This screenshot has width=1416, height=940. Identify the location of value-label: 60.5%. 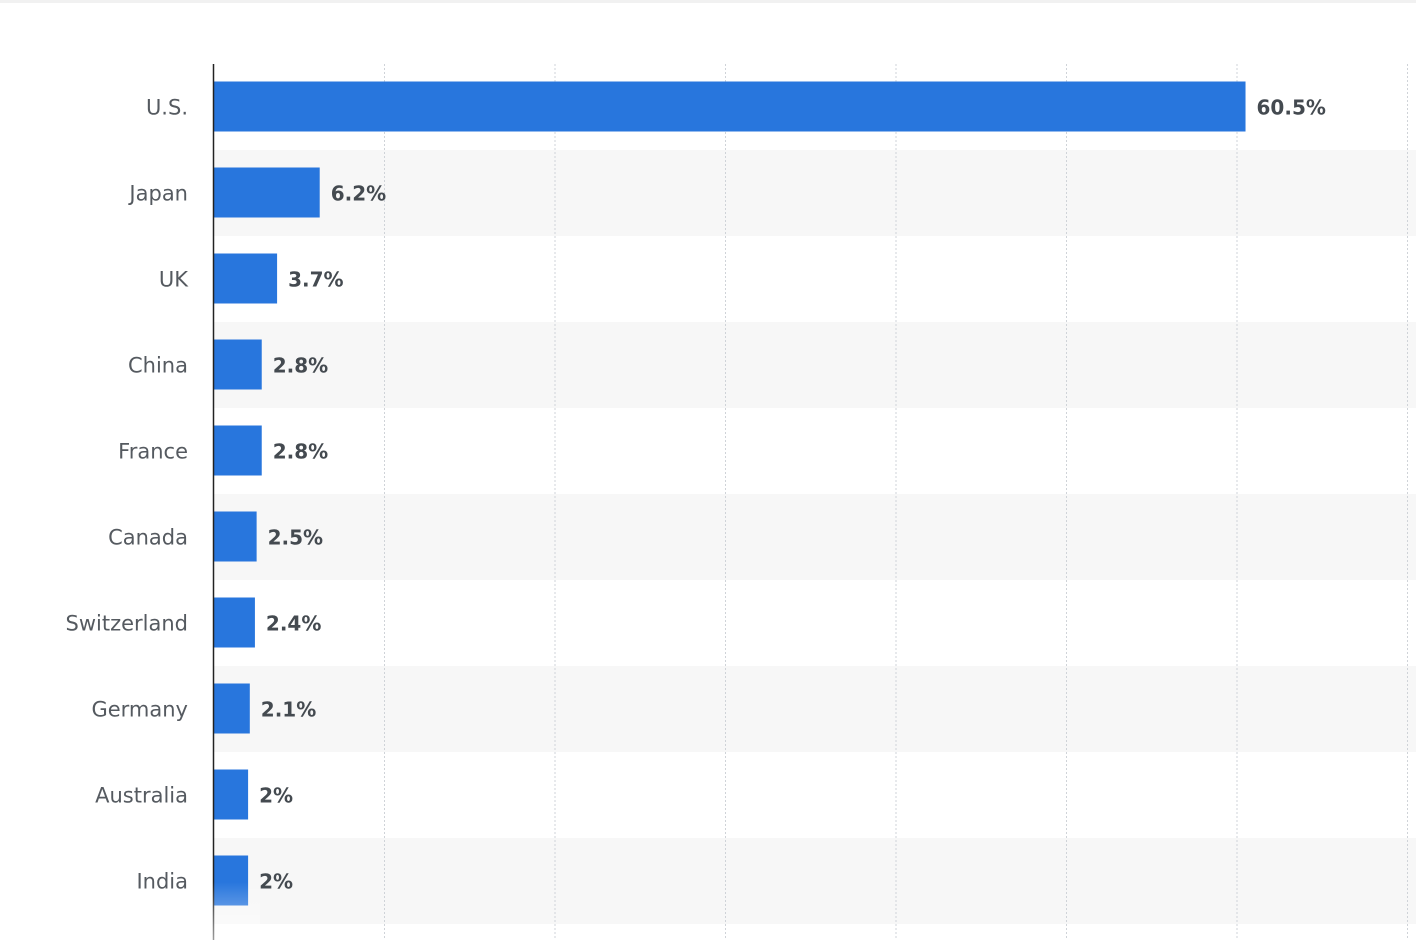
(1291, 108).